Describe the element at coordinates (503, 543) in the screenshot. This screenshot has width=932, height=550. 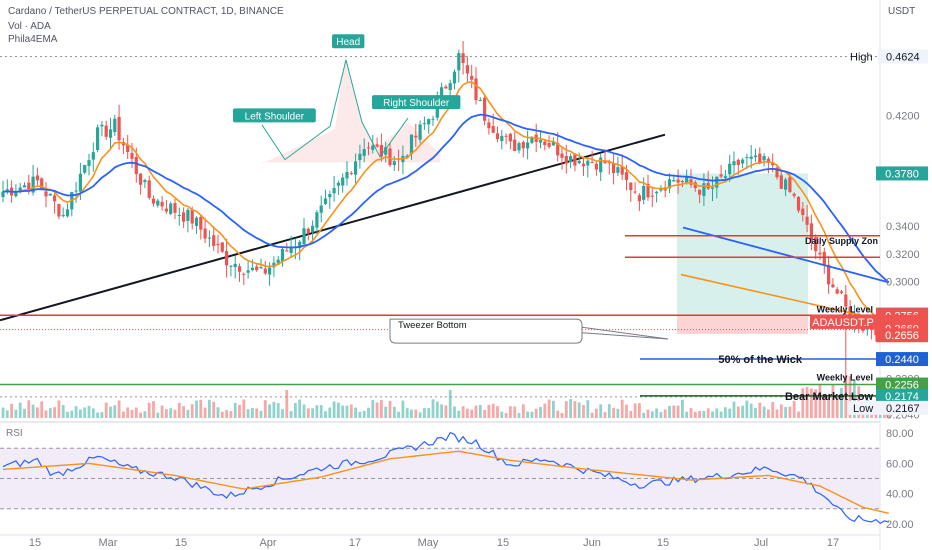
I see `time-tick-label: 15` at that location.